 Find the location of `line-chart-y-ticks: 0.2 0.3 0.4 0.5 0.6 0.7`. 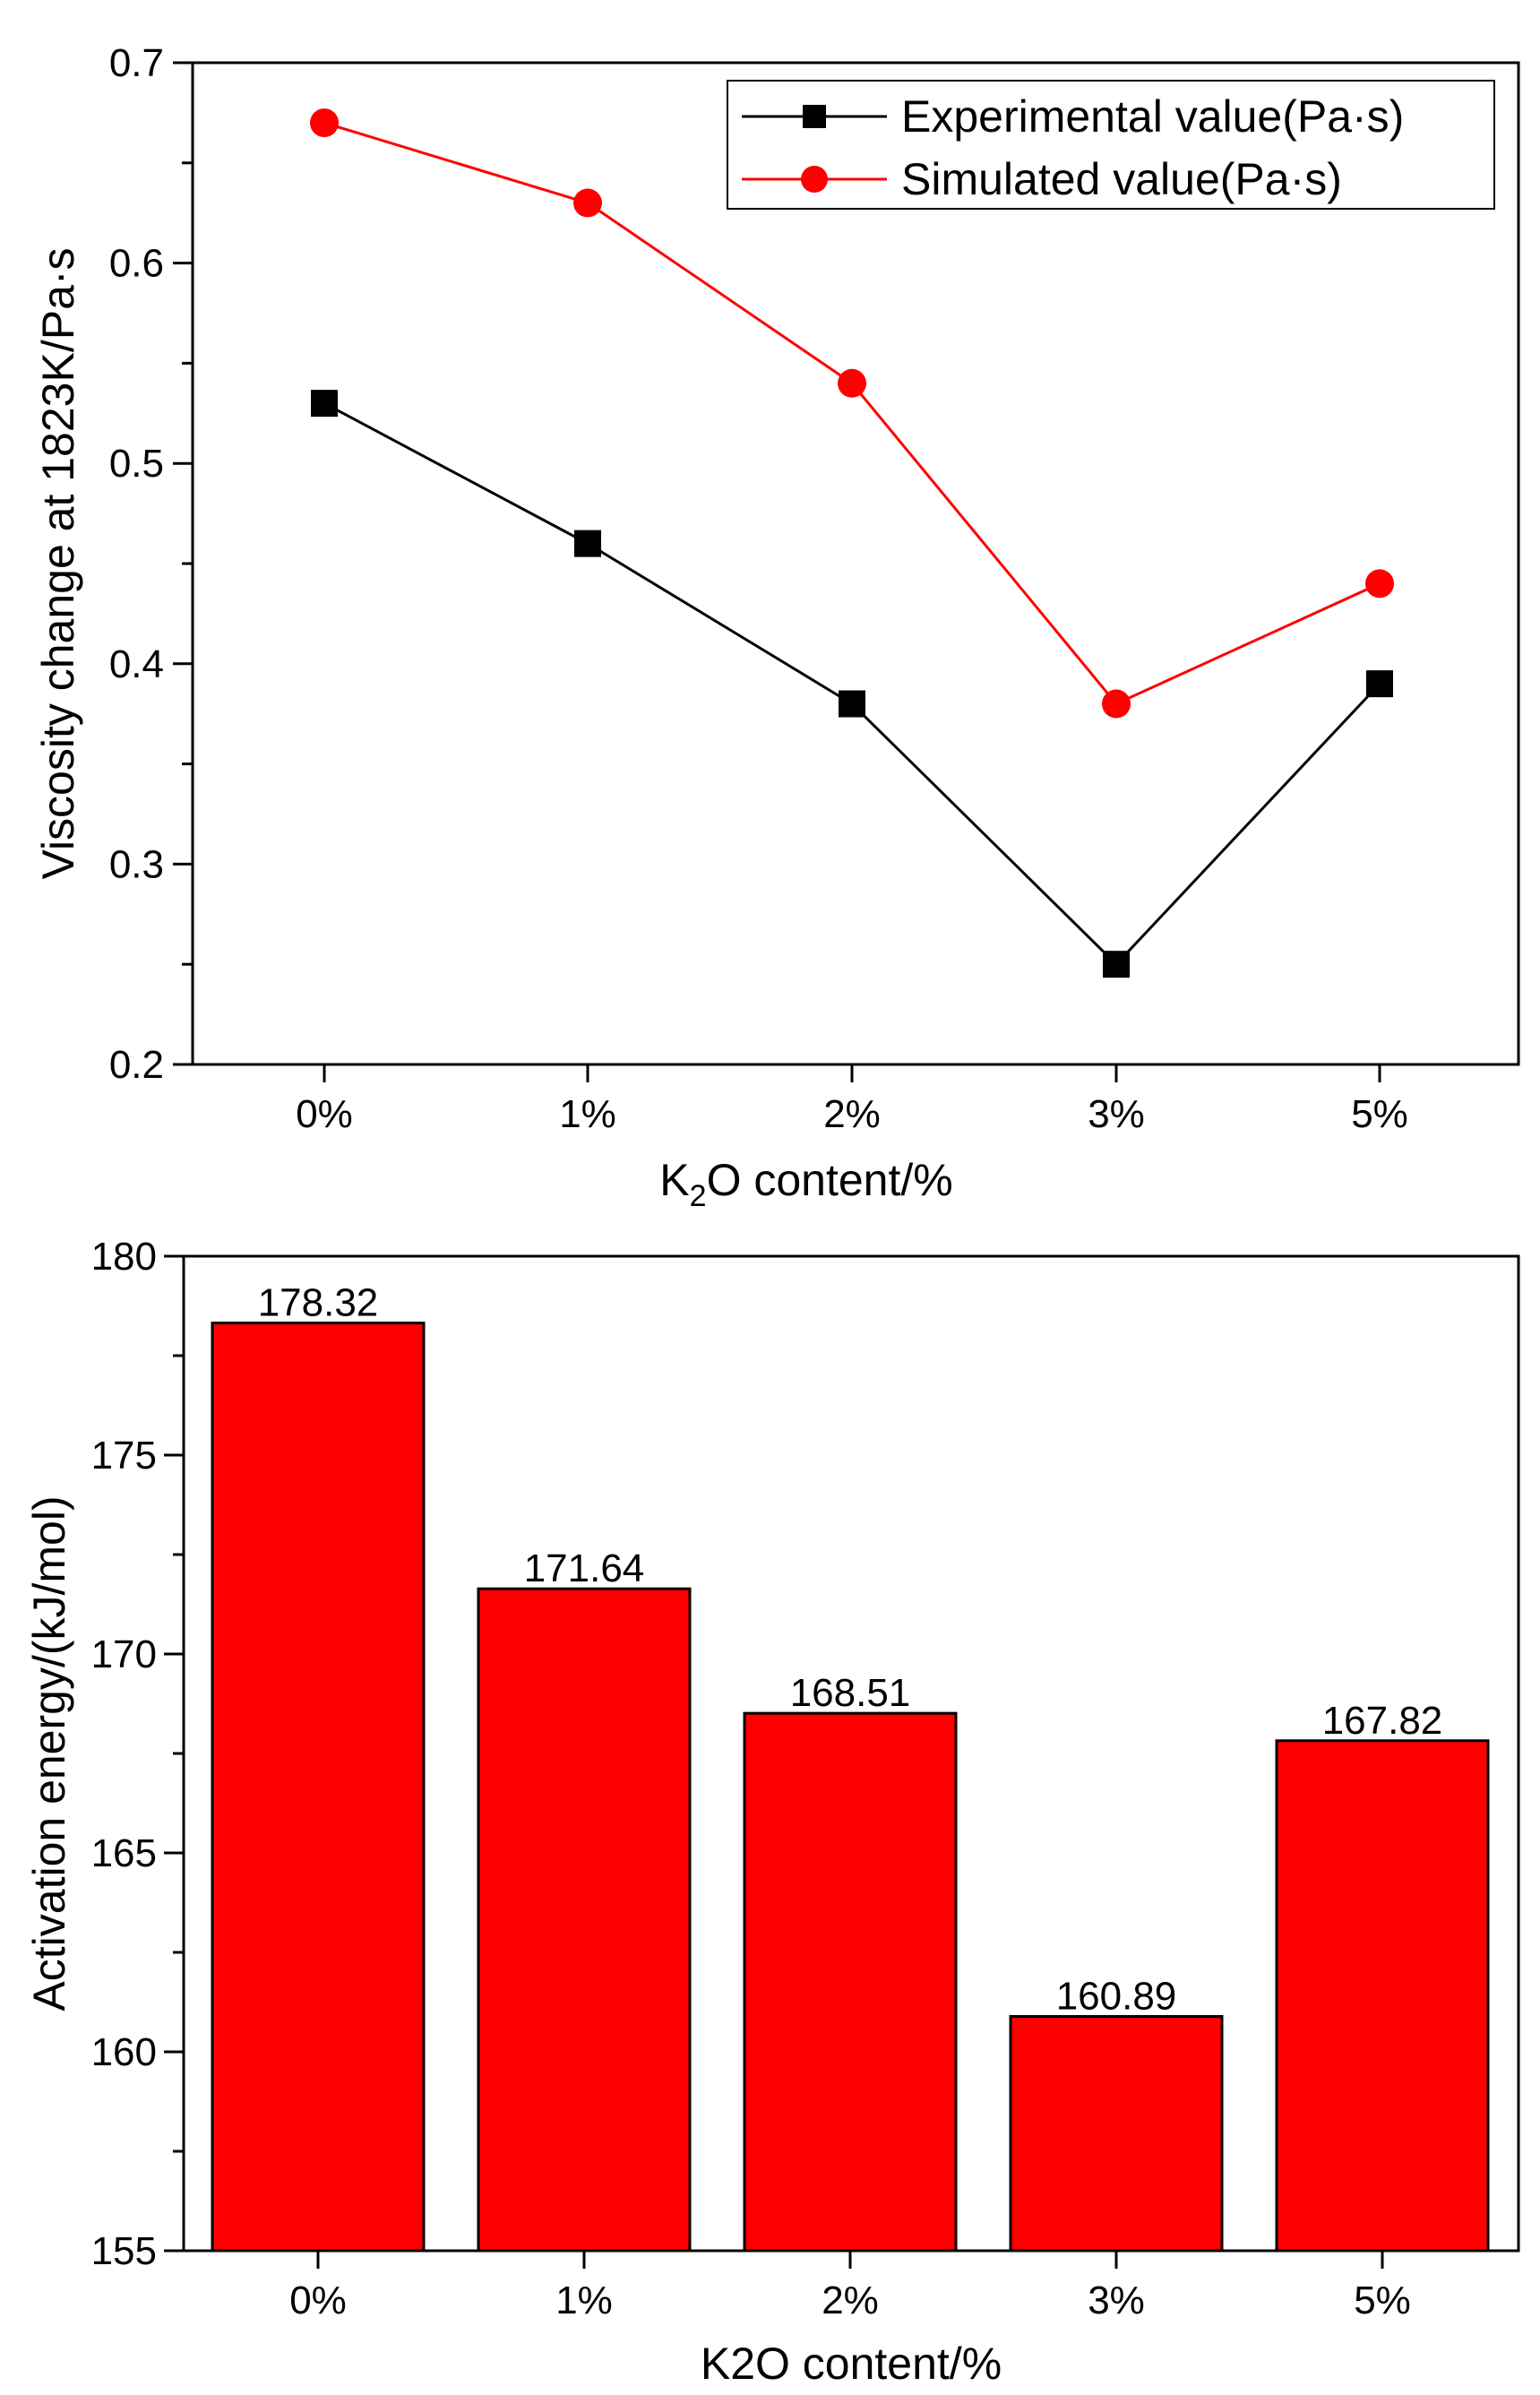

line-chart-y-ticks: 0.2 0.3 0.4 0.5 0.6 0.7 is located at coordinates (151, 564).